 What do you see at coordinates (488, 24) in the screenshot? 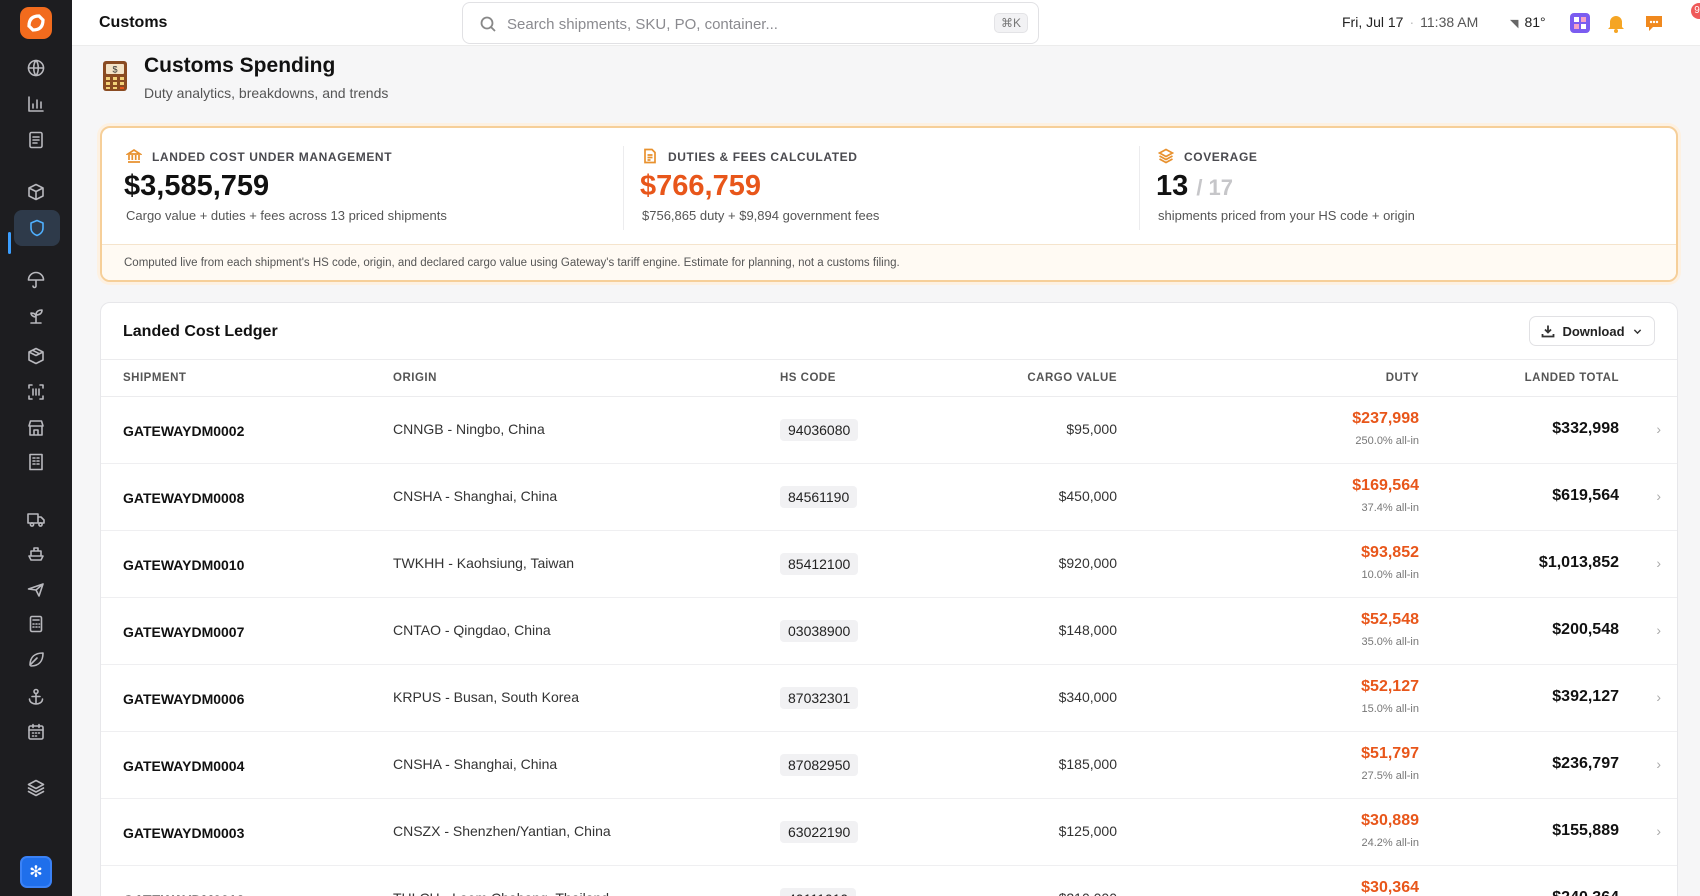
I see `search-icon` at bounding box center [488, 24].